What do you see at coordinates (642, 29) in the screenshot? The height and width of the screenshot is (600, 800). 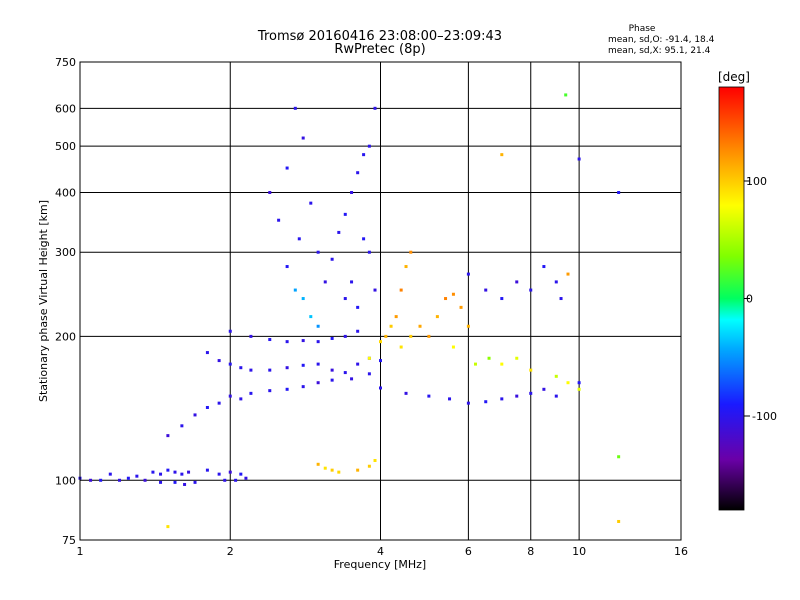 I see `phase-stats-title: Phase` at bounding box center [642, 29].